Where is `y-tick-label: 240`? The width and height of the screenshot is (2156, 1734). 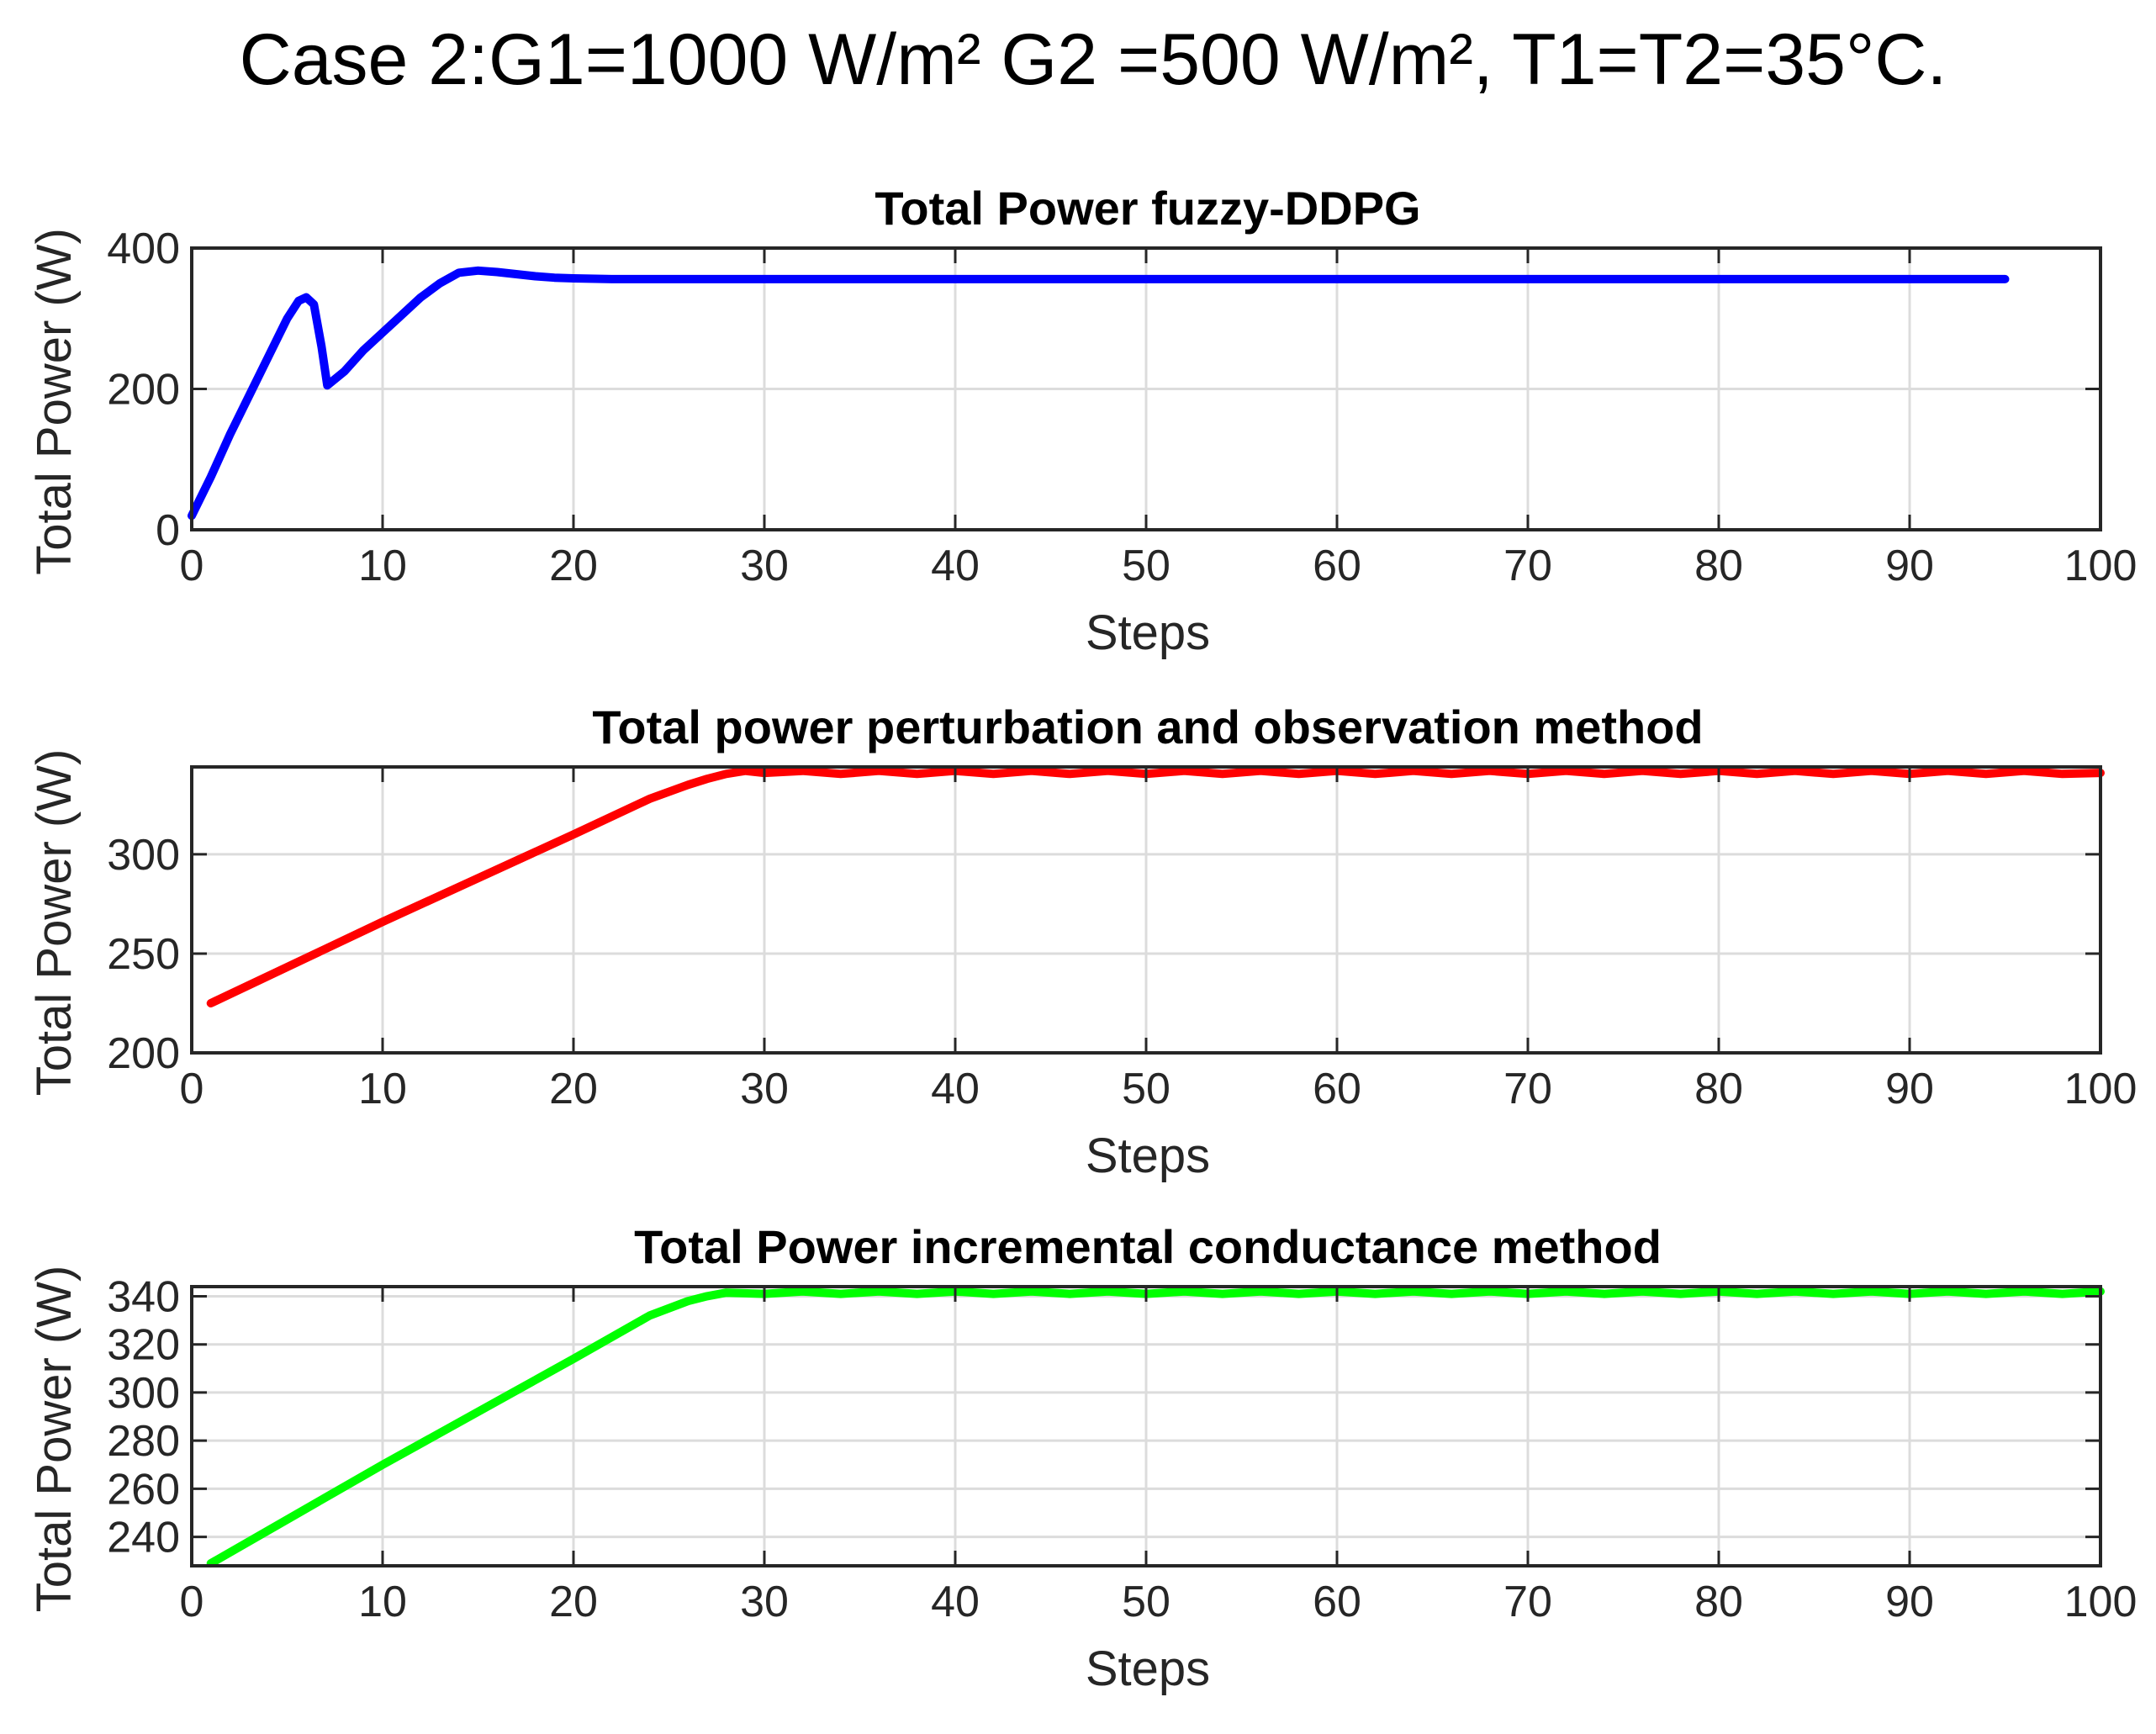 y-tick-label: 240 is located at coordinates (143, 1538).